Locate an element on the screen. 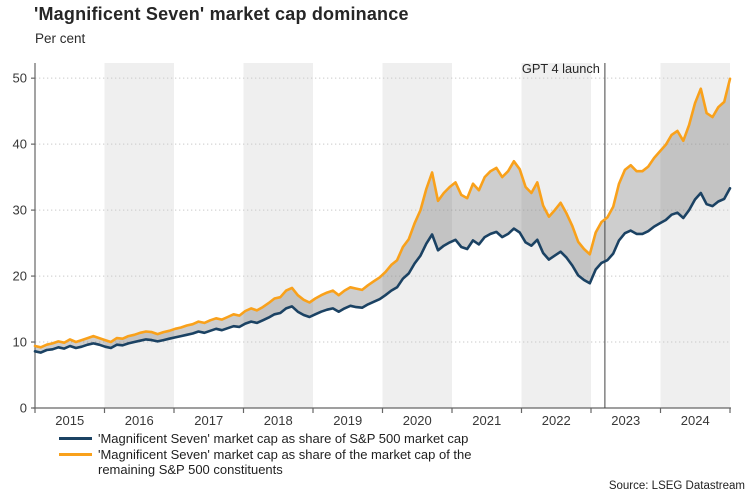 This screenshot has width=750, height=500. y-tick-label: 30 is located at coordinates (20, 210).